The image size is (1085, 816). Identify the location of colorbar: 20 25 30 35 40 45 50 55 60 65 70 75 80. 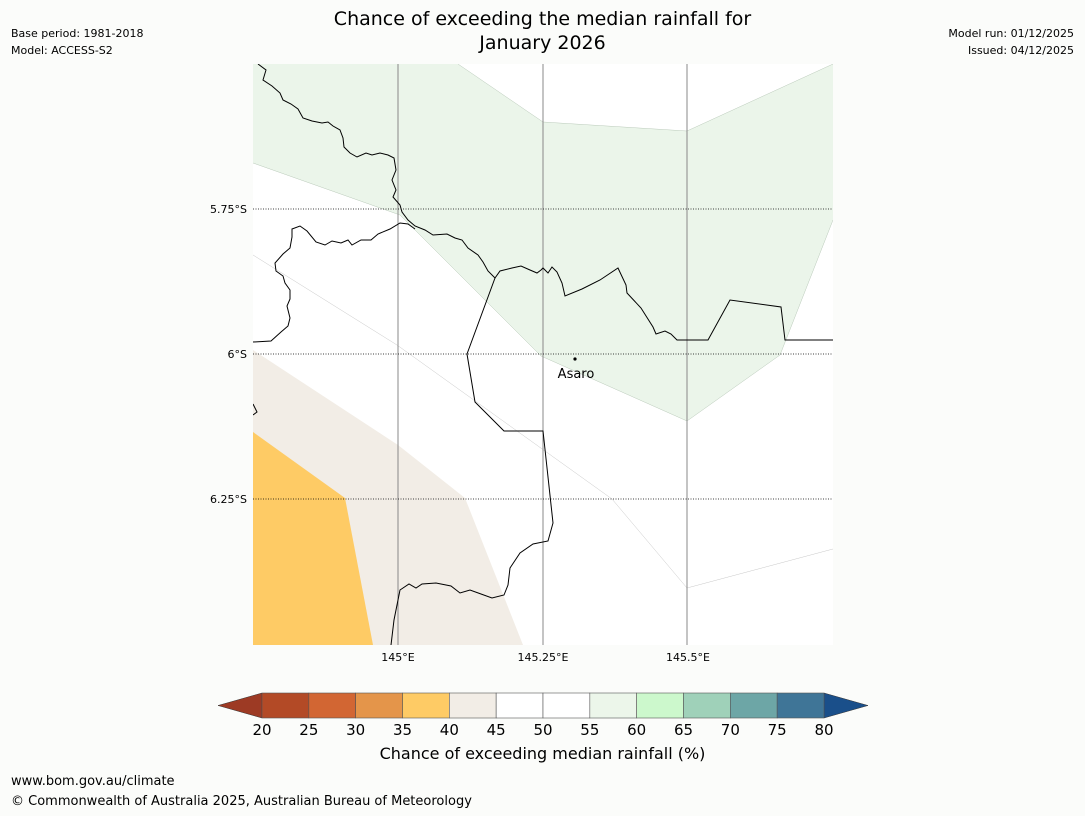
(543, 715).